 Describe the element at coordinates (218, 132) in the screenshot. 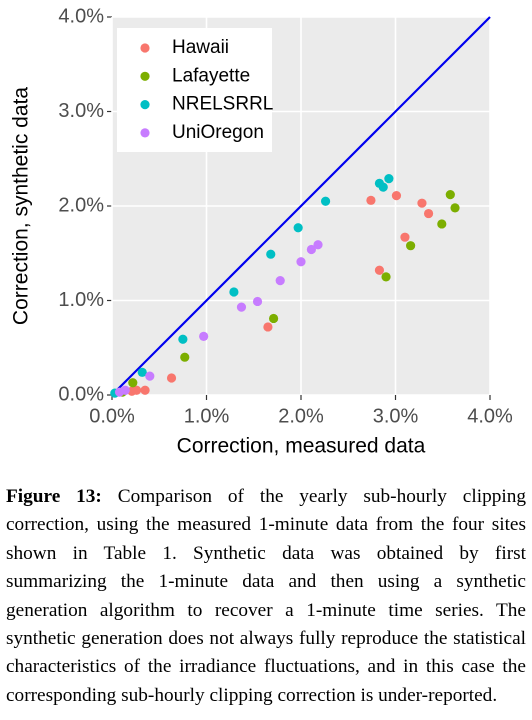

I see `legend-label: UniOregon` at that location.